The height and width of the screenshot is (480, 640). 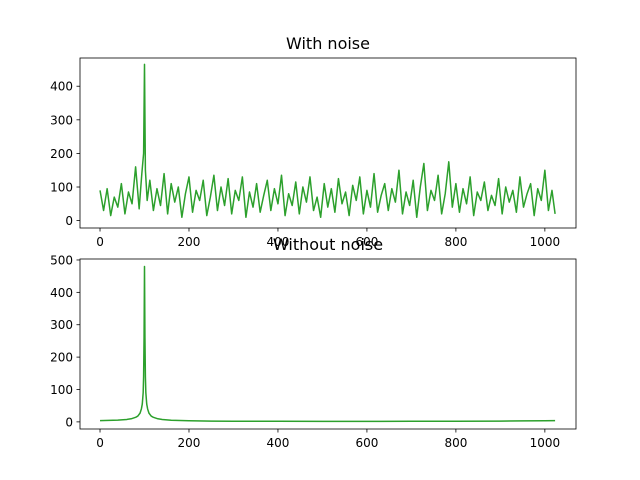 I want to click on bottom-y-tick-label: 400, so click(x=61, y=293).